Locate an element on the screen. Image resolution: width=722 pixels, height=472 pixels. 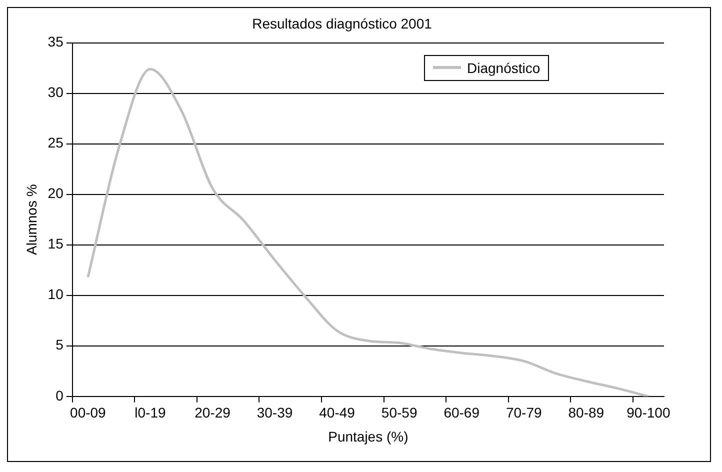
y-axis-title: Alumnos % is located at coordinates (31, 220).